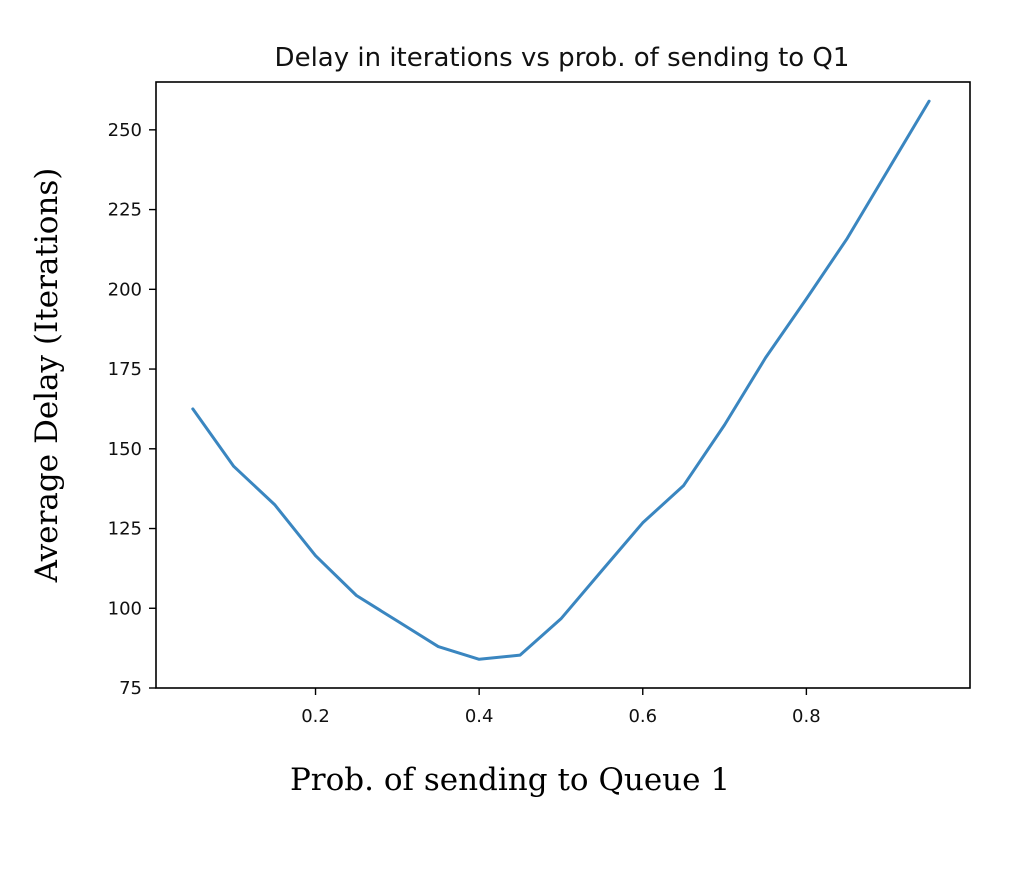  What do you see at coordinates (642, 716) in the screenshot?
I see `x-tick-label: 0.6` at bounding box center [642, 716].